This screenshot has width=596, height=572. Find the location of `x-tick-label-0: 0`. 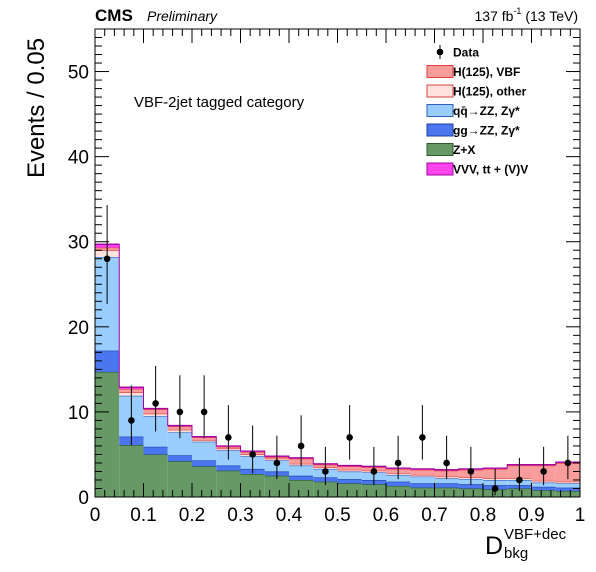

x-tick-label-0: 0 is located at coordinates (95, 515).